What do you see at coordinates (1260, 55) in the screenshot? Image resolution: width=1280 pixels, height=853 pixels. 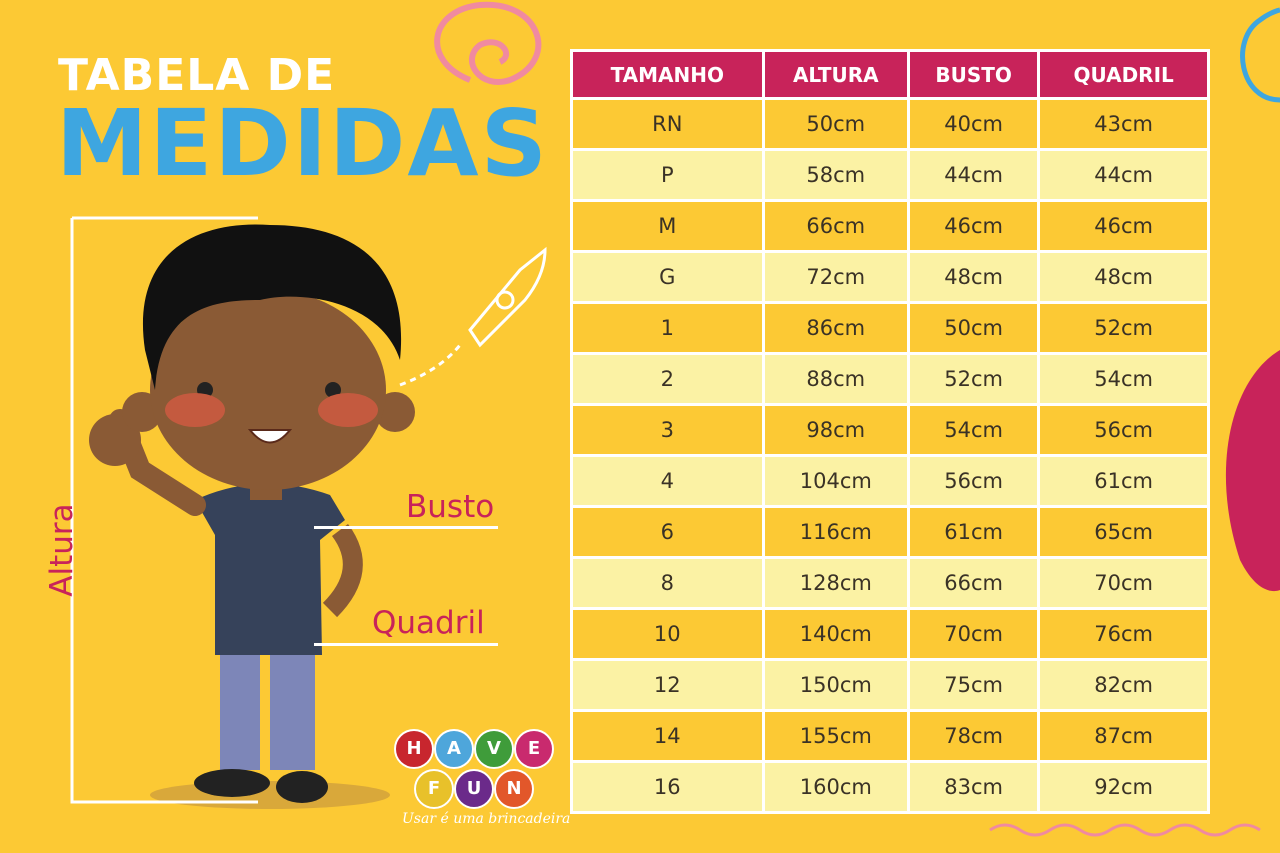 I see `swirl-decoration-blue` at bounding box center [1260, 55].